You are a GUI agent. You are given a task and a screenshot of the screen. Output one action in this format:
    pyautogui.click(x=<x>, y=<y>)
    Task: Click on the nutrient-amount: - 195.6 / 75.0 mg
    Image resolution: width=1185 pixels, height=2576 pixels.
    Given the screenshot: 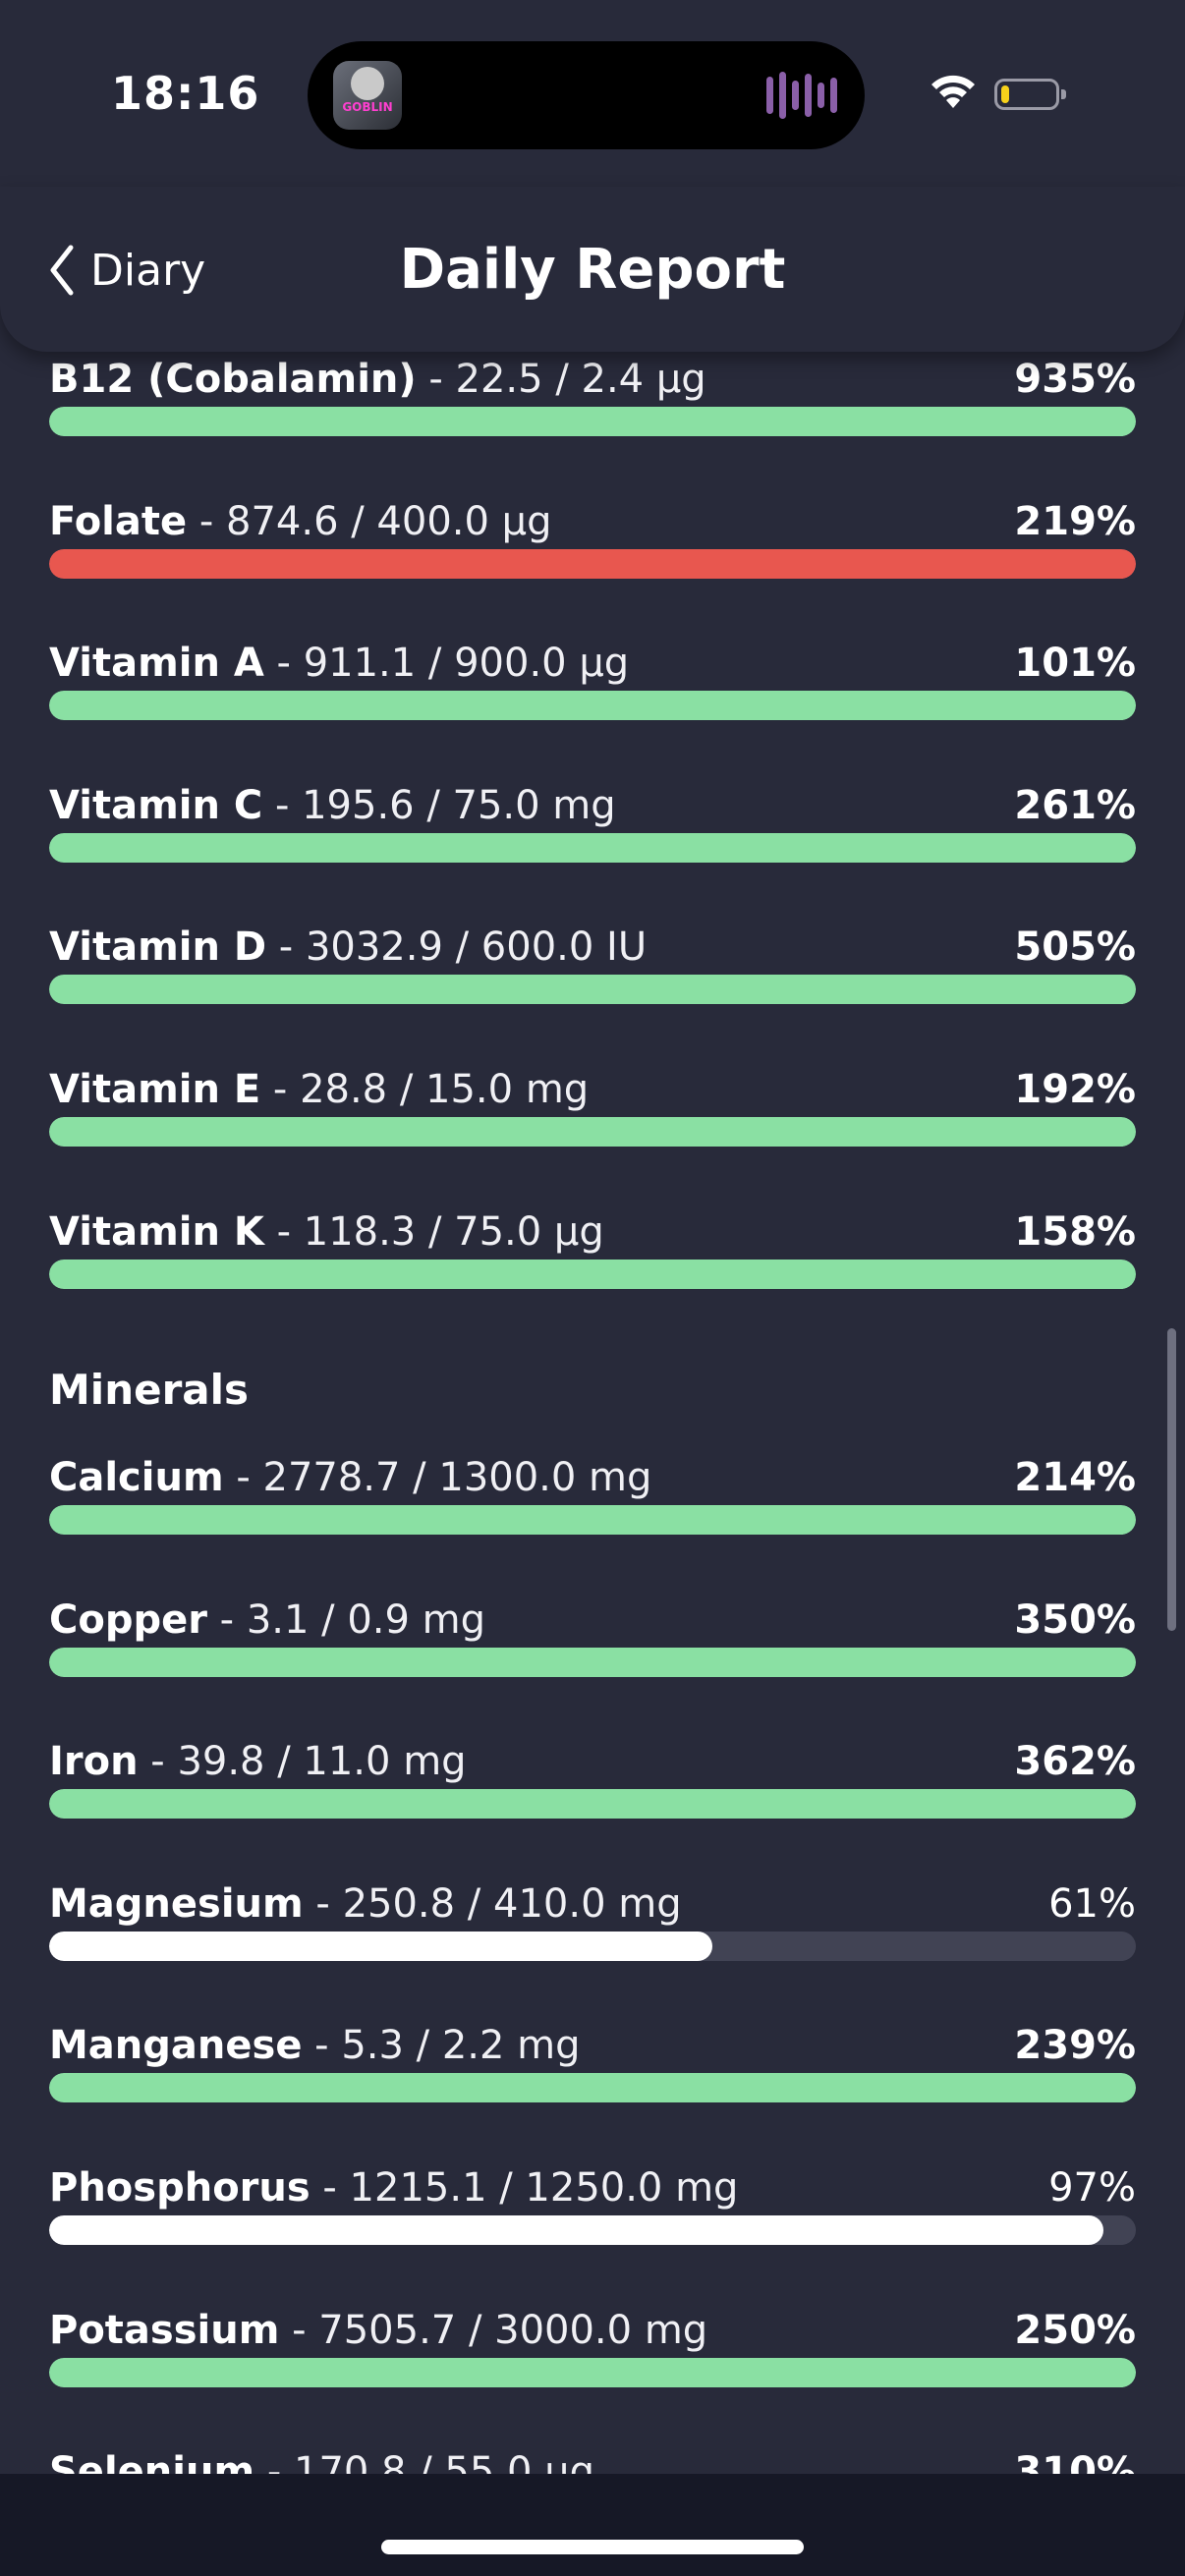 What is the action you would take?
    pyautogui.click(x=439, y=805)
    